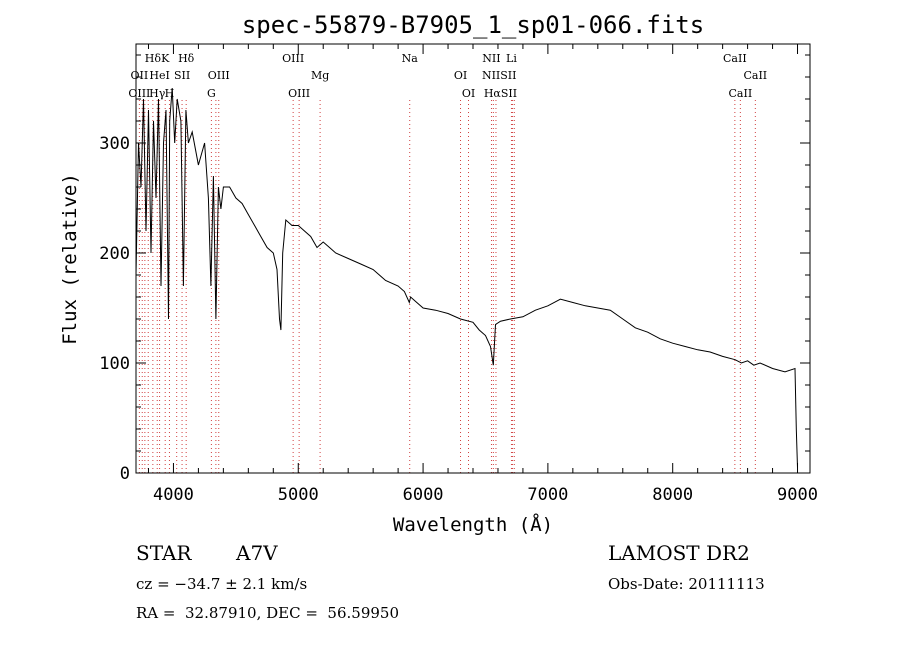 Image resolution: width=900 pixels, height=650 pixels. Describe the element at coordinates (500, 93) in the screenshot. I see `line-label: HαSII` at that location.